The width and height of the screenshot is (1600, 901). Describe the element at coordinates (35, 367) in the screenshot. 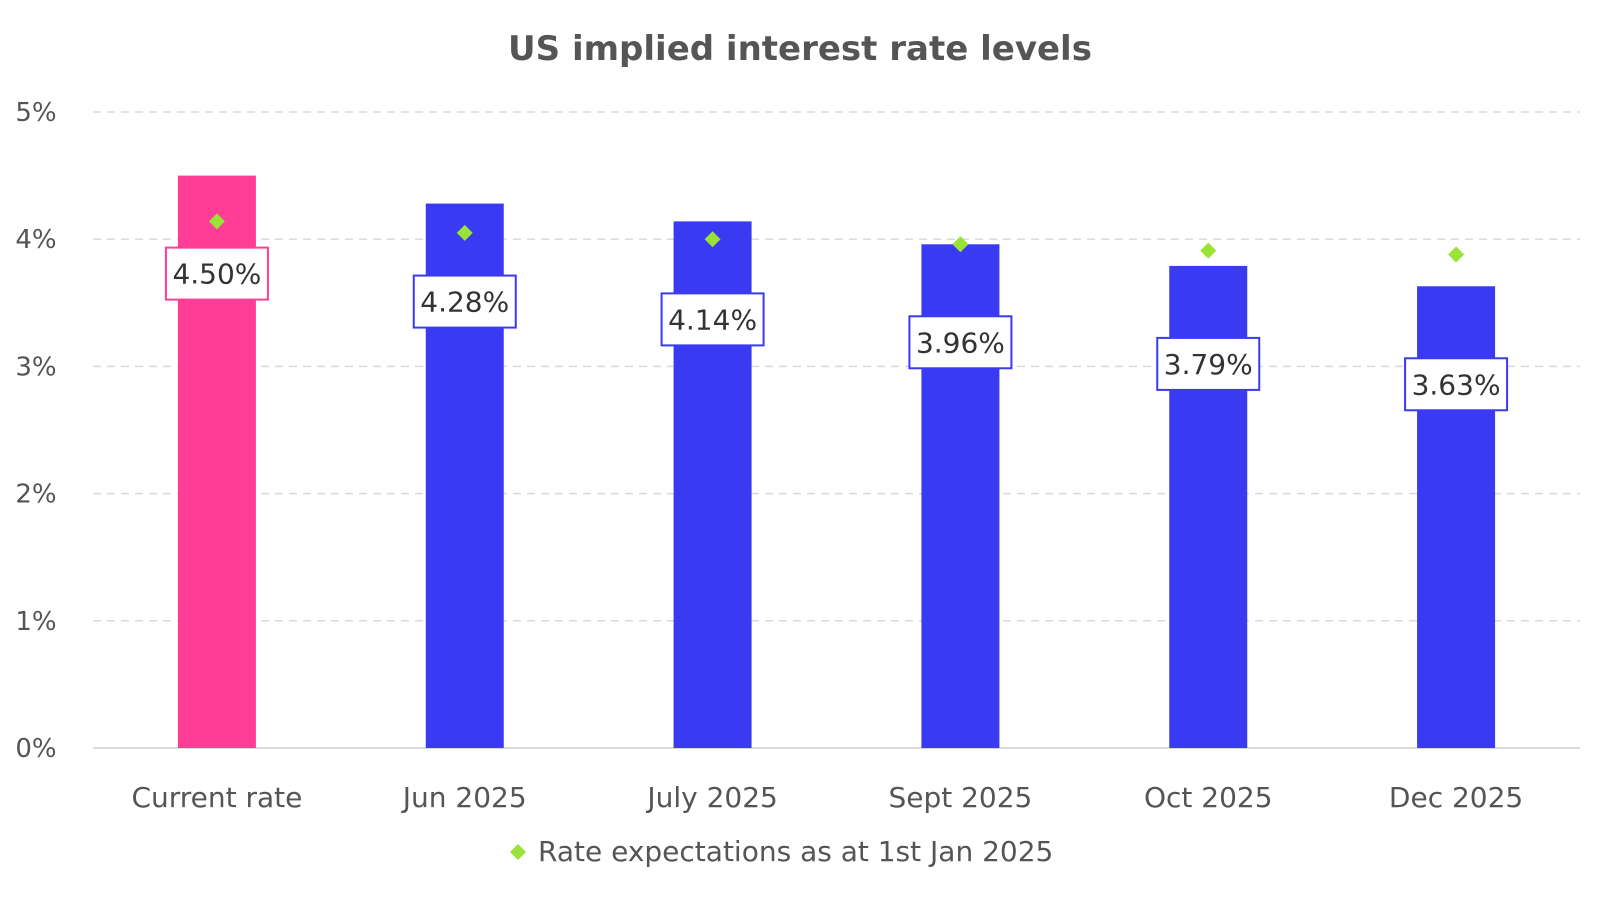

I see `y-tick-label: 3%` at that location.